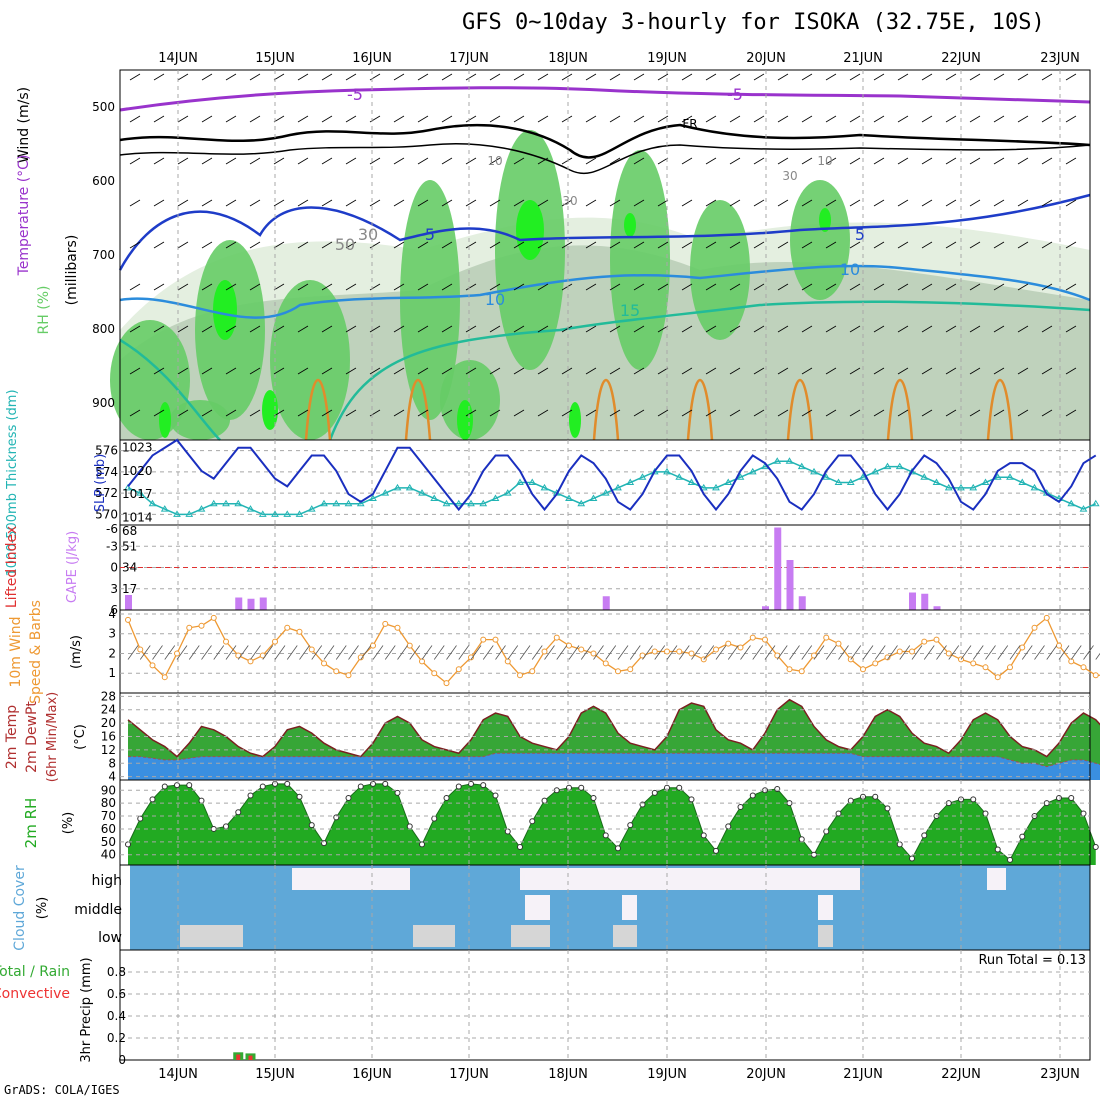 Image resolution: width=1100 pixels, height=1100 pixels. I want to click on top-date-label-9: 23JUN, so click(1060, 58).